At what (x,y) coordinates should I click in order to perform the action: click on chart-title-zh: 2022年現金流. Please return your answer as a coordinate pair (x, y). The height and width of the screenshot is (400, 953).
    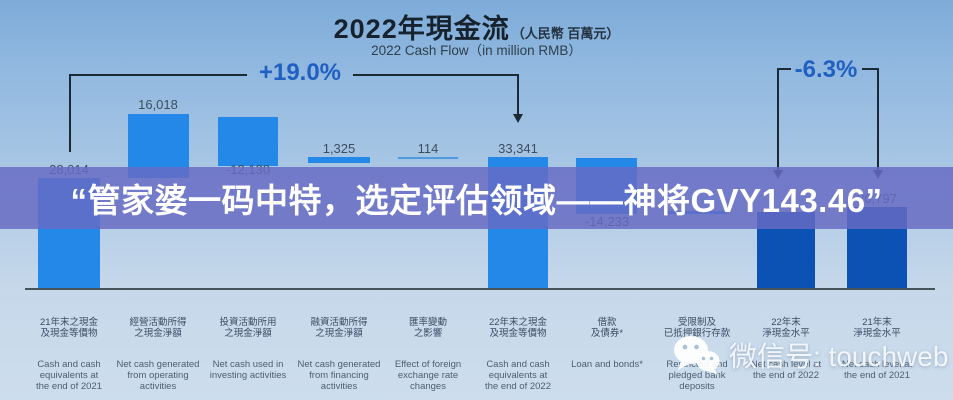
    Looking at the image, I should click on (421, 29).